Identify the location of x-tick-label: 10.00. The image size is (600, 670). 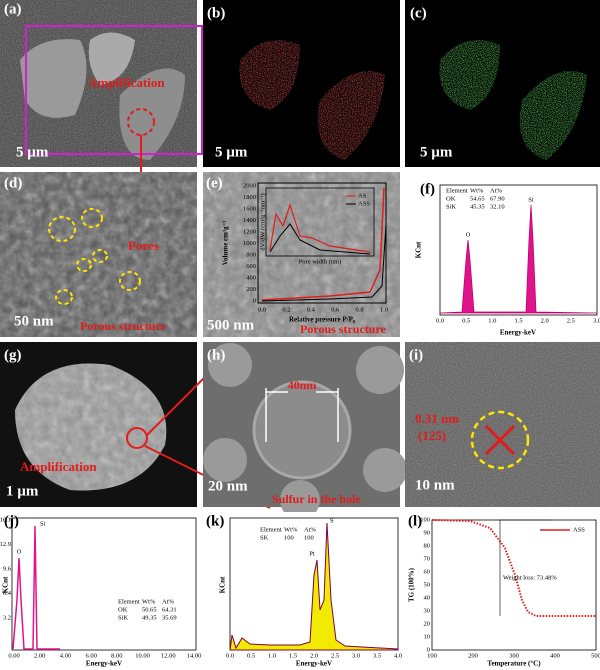
(142, 655).